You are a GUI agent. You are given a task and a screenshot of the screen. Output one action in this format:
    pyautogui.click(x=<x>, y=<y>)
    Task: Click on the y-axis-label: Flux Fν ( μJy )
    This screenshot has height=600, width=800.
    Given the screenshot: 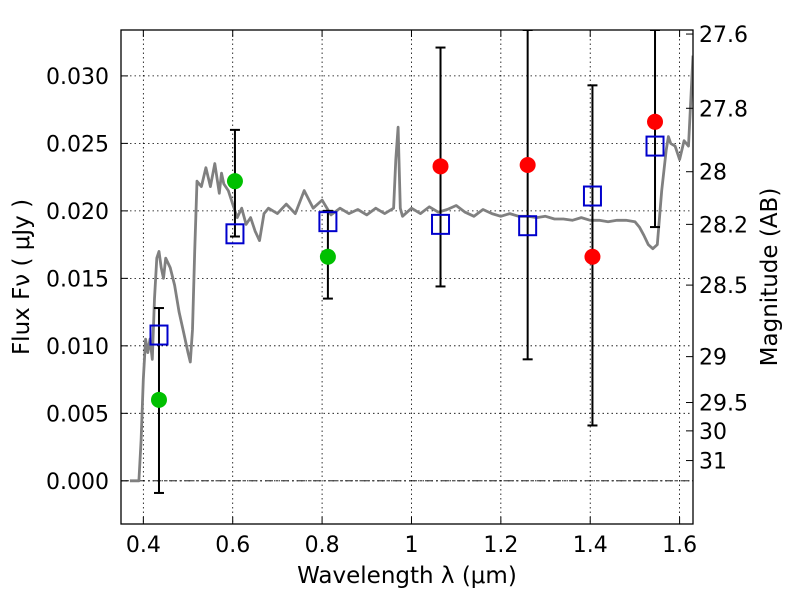 What is the action you would take?
    pyautogui.click(x=22, y=277)
    